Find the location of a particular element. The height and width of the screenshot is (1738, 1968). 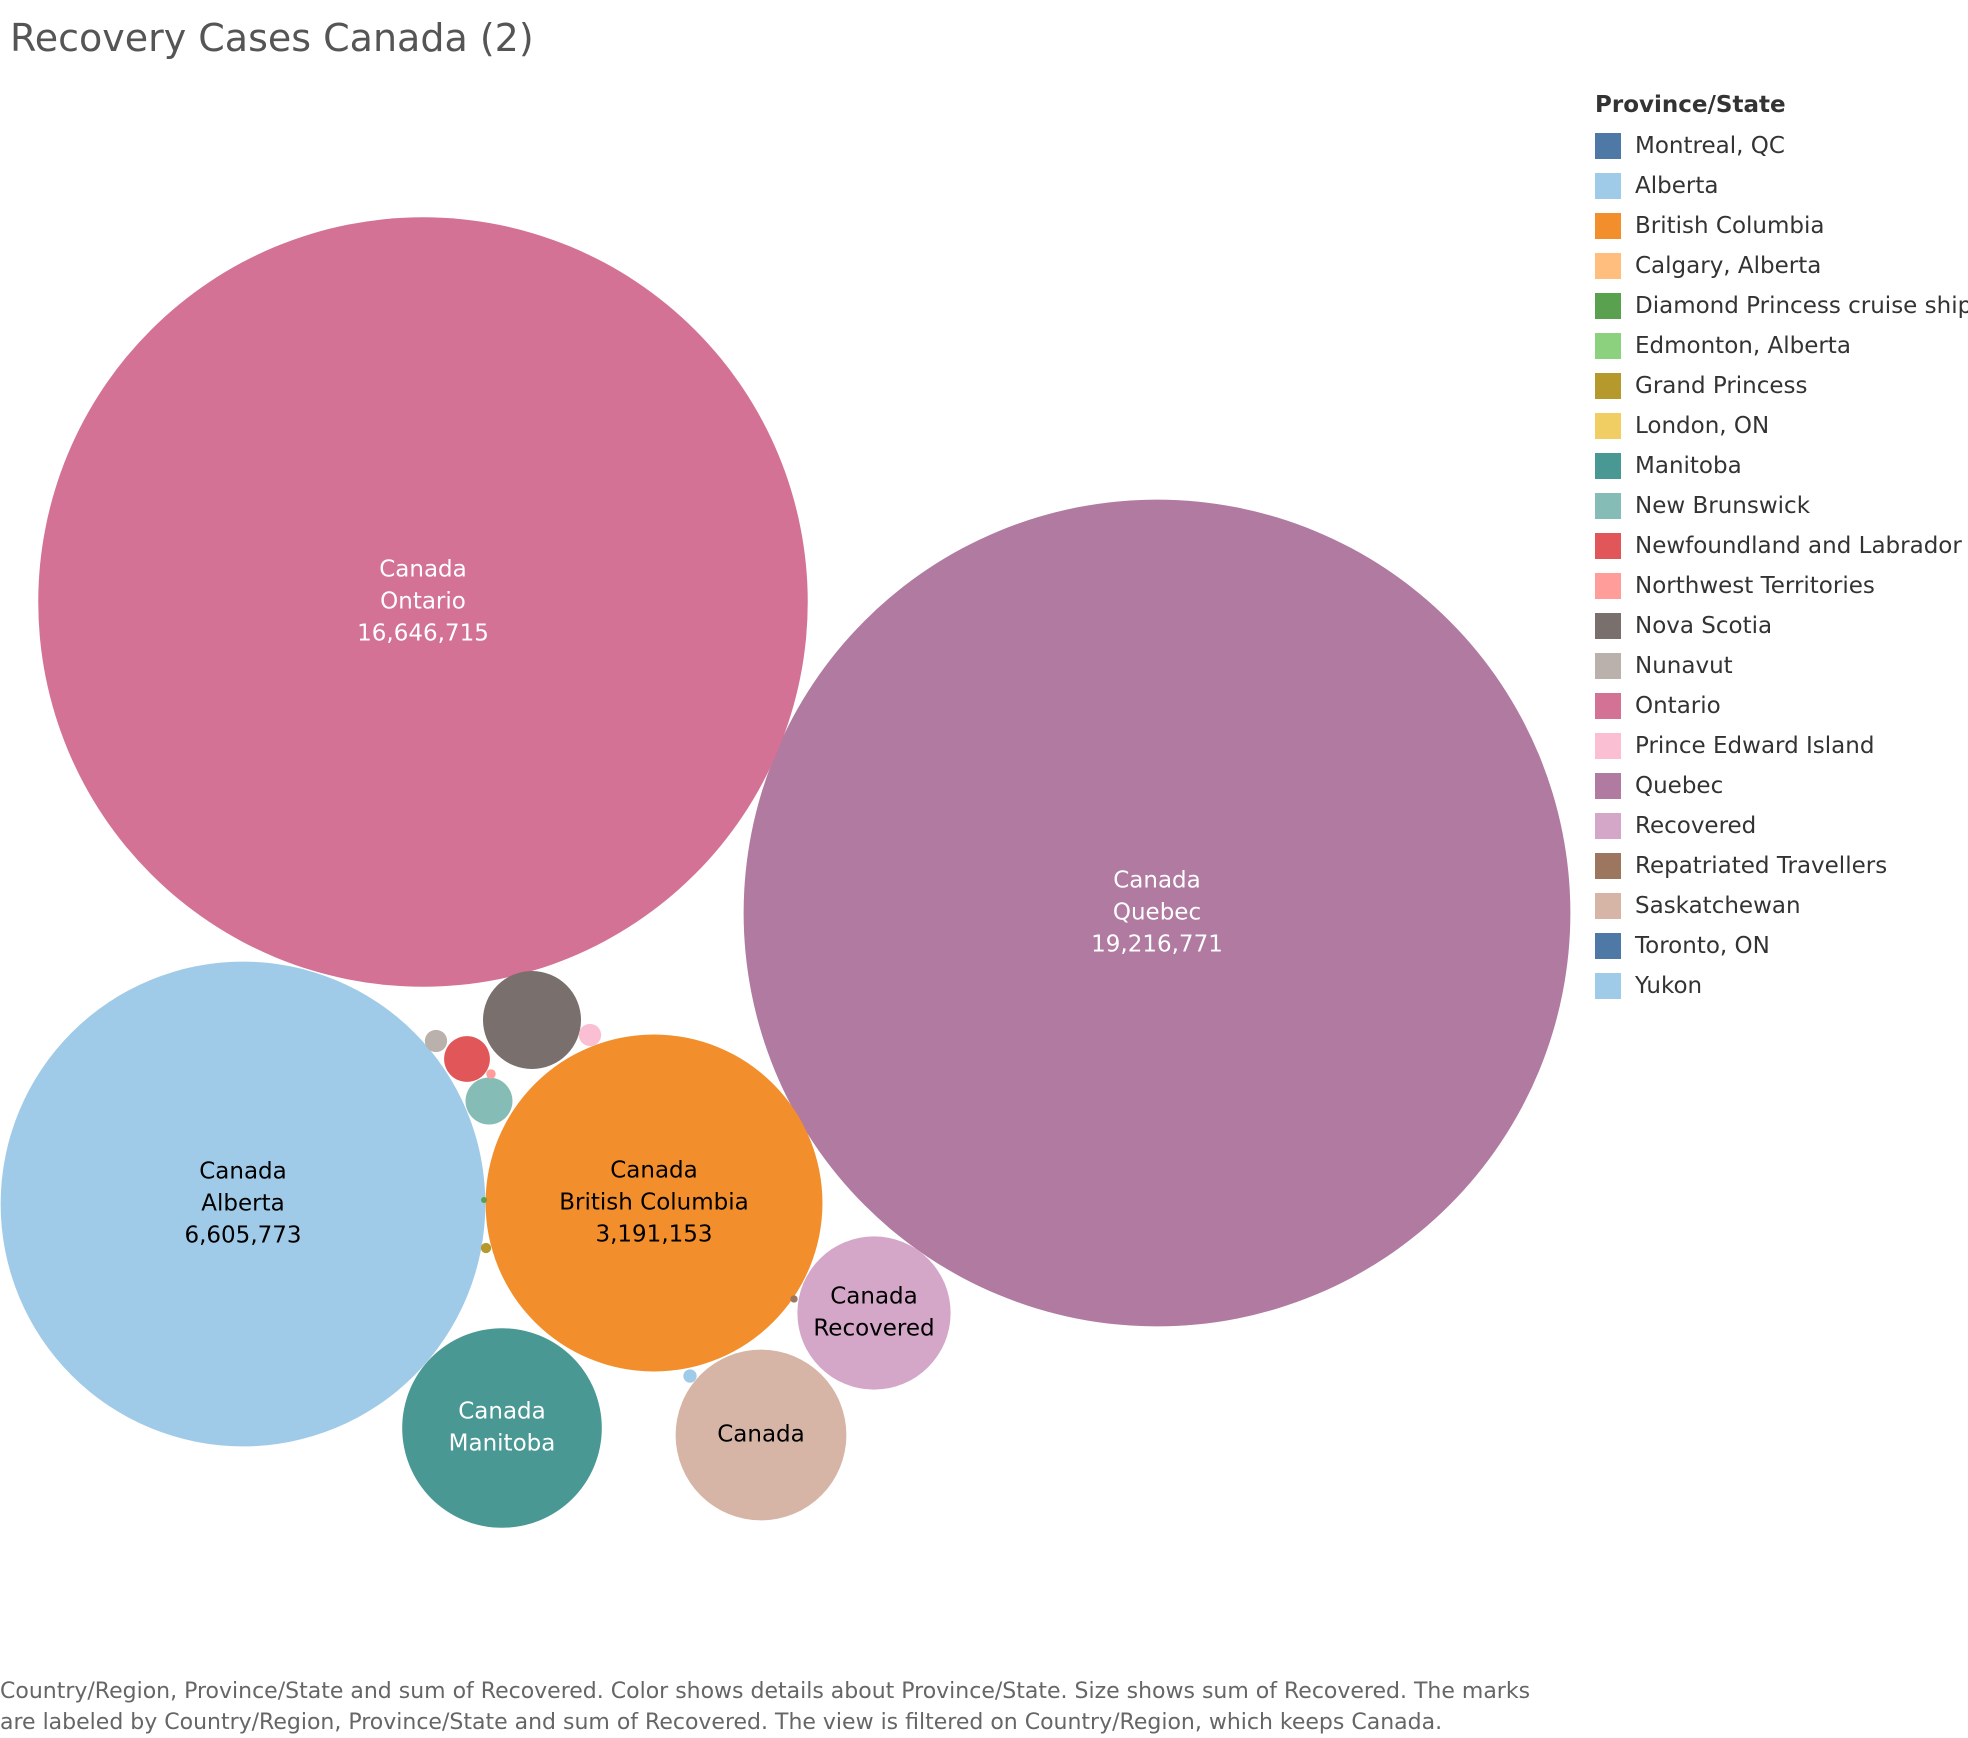

bubble-label: 6,605,773 is located at coordinates (242, 1236).